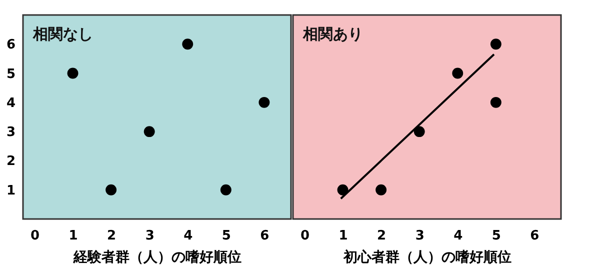 The width and height of the screenshot is (590, 280). Describe the element at coordinates (427, 257) in the screenshot. I see `x-axis-title: 初心者群（人）の嗜好順位` at that location.